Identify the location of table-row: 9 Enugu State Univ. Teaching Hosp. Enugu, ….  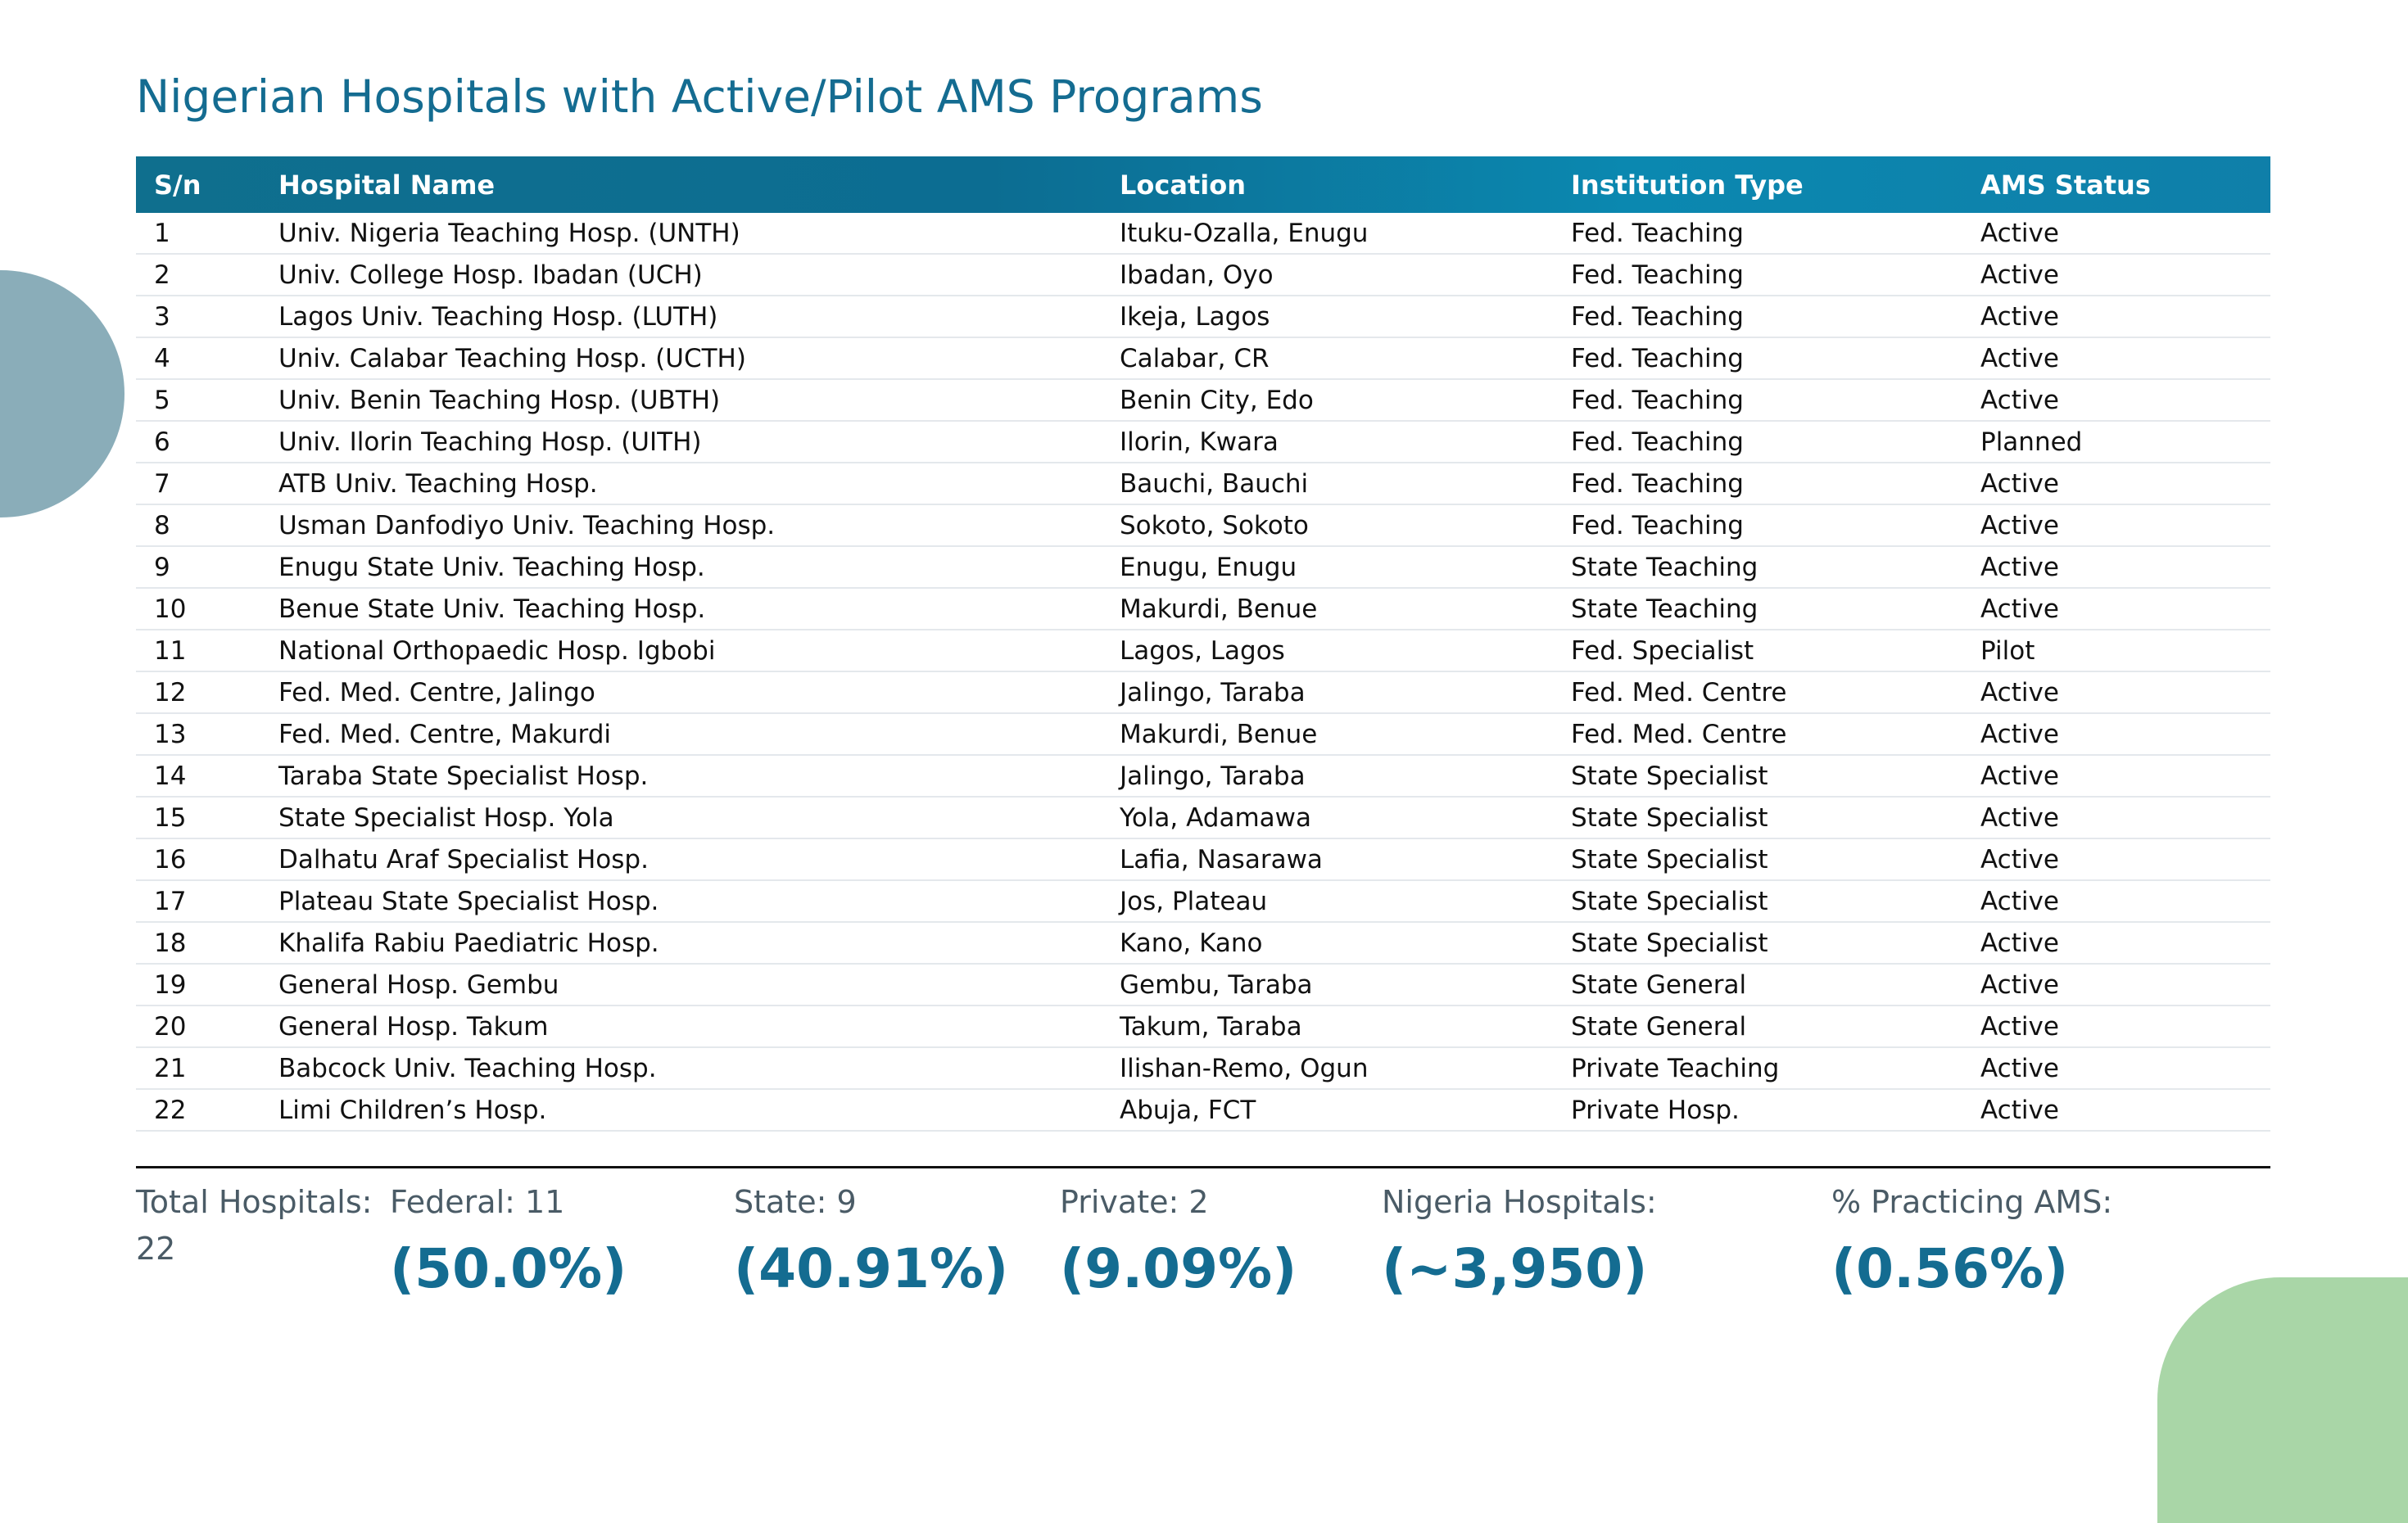
(1203, 567).